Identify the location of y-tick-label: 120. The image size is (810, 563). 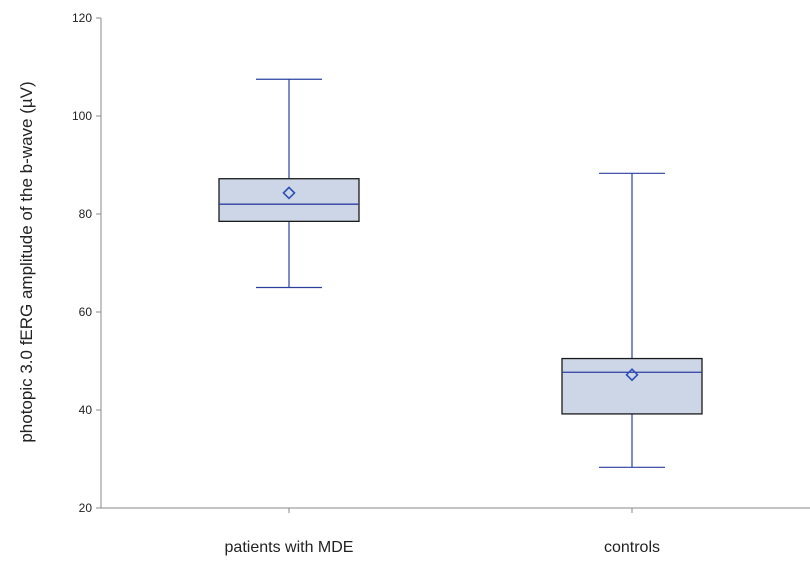
(82, 18).